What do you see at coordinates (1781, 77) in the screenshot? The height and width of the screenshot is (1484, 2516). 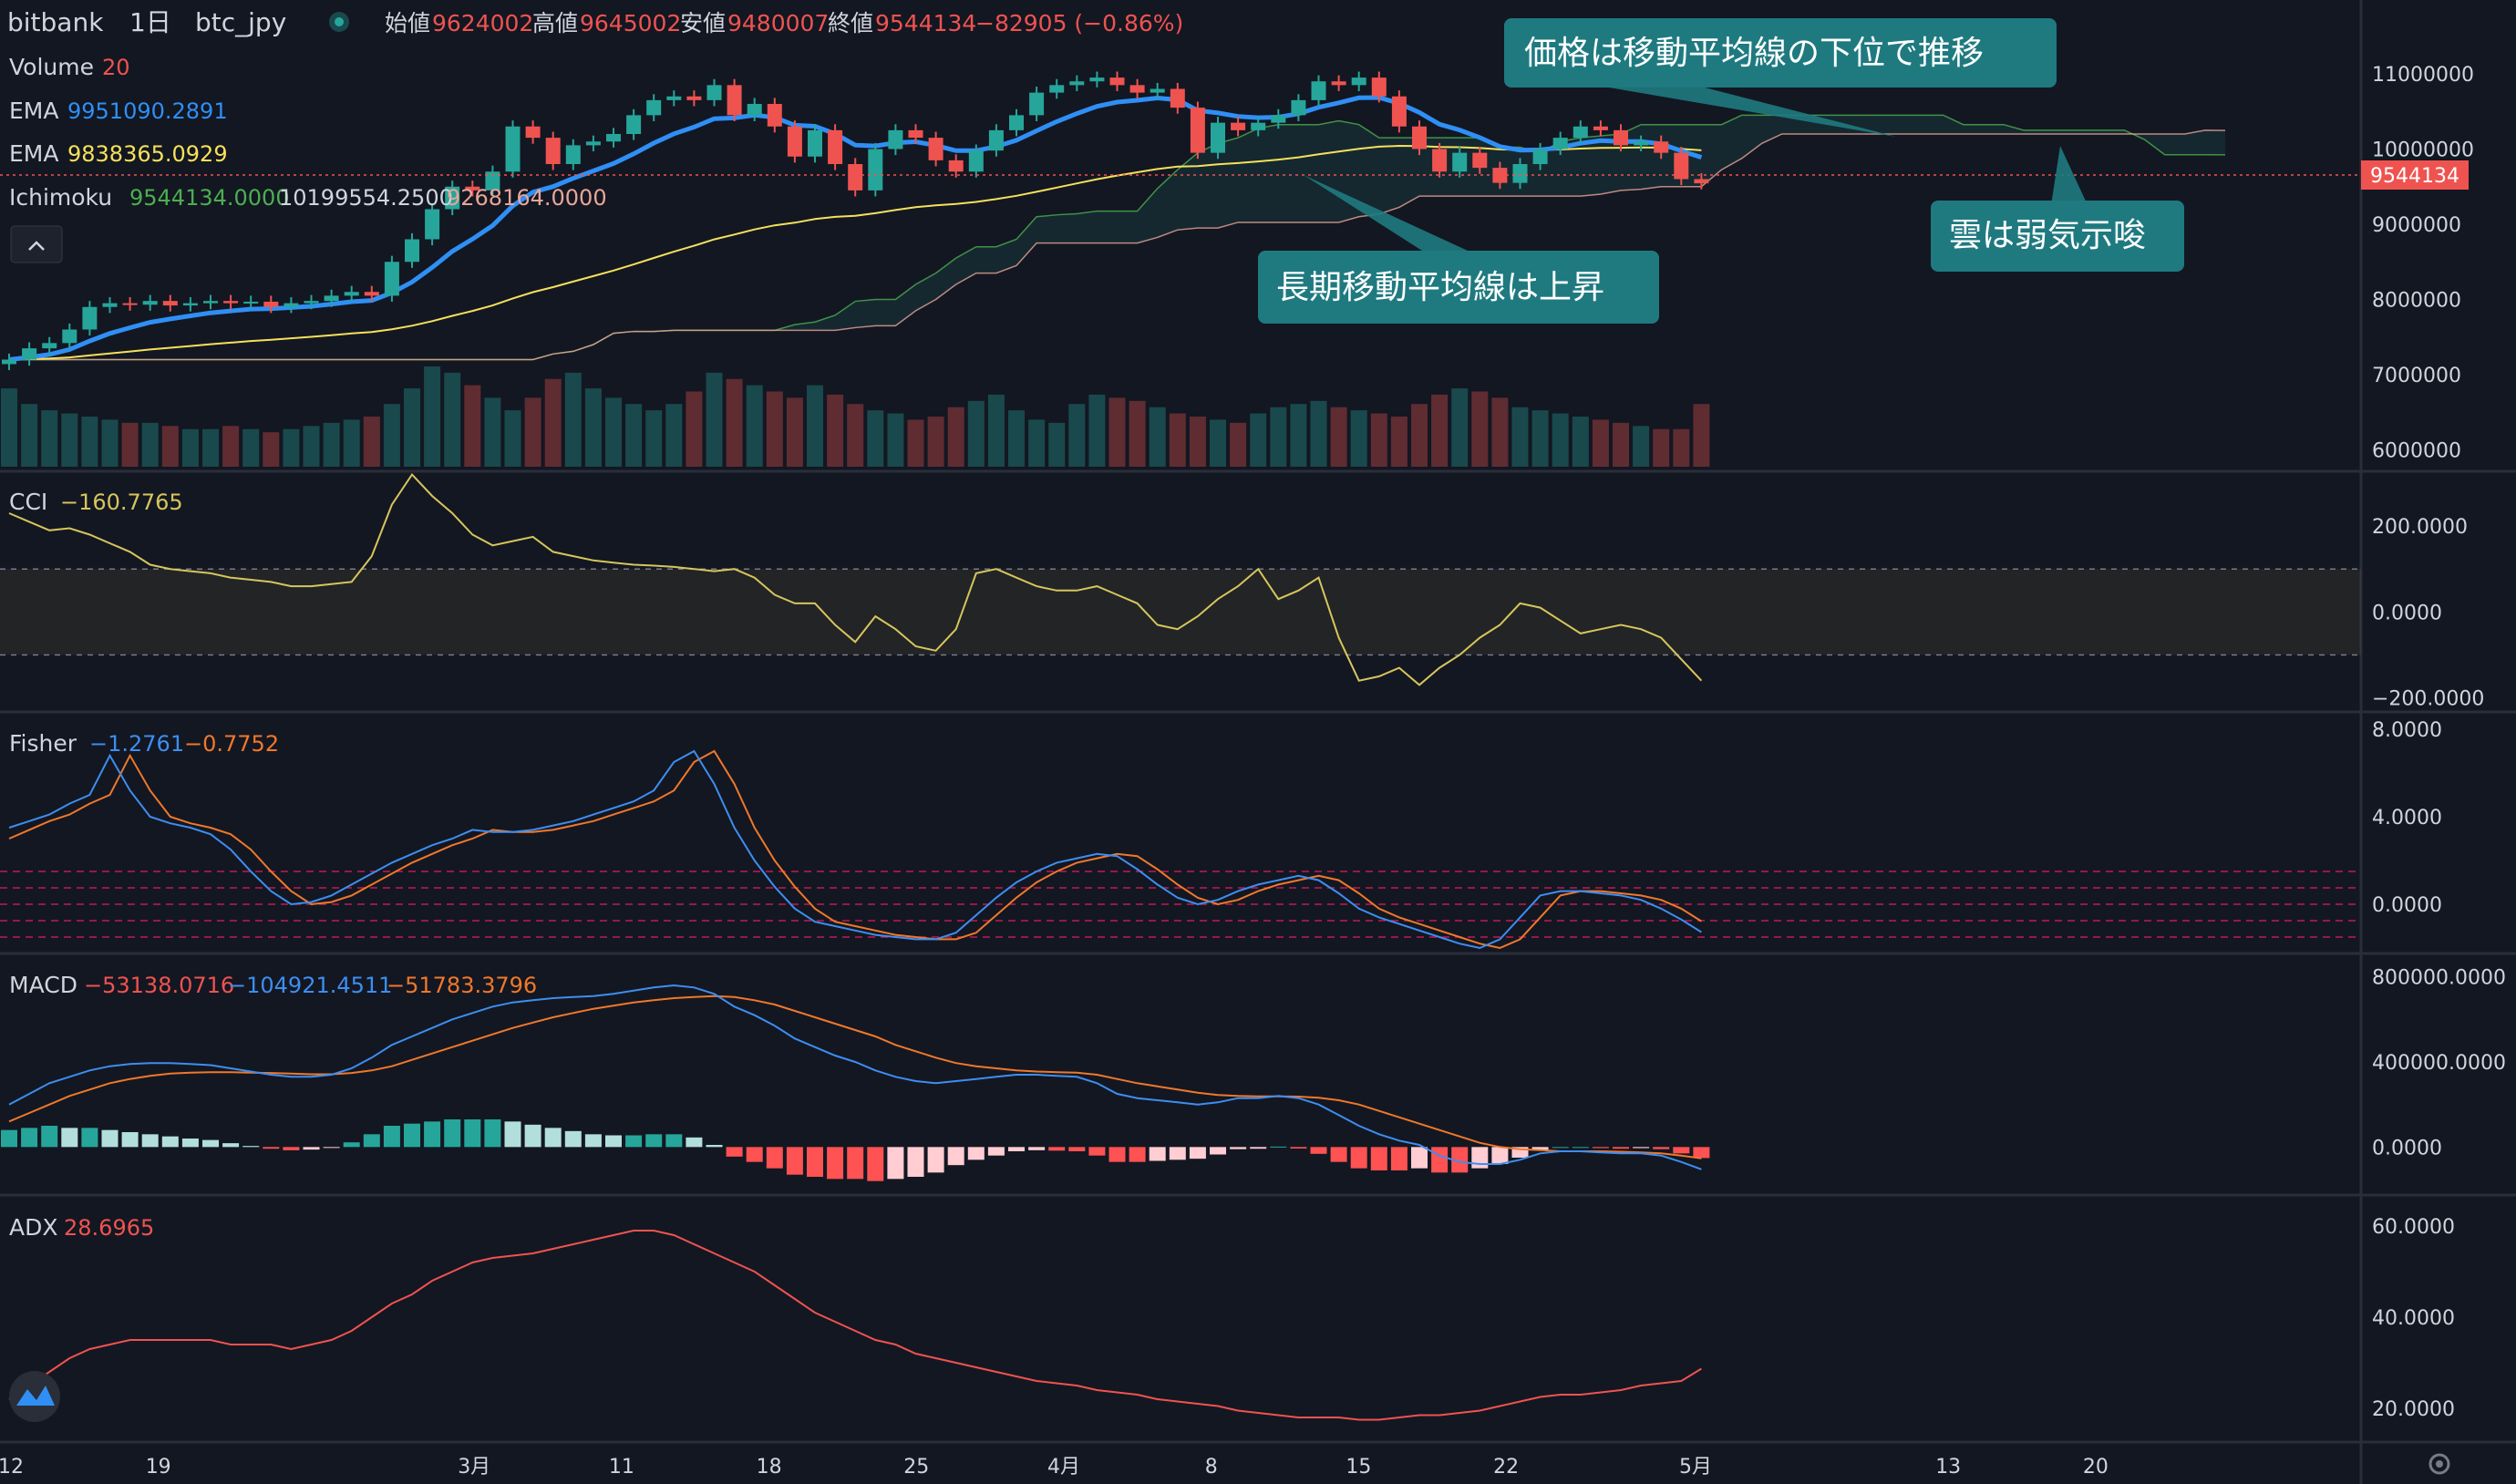 I see `annotation-price-below-ma: 価格は移動平均線の下位で推移` at bounding box center [1781, 77].